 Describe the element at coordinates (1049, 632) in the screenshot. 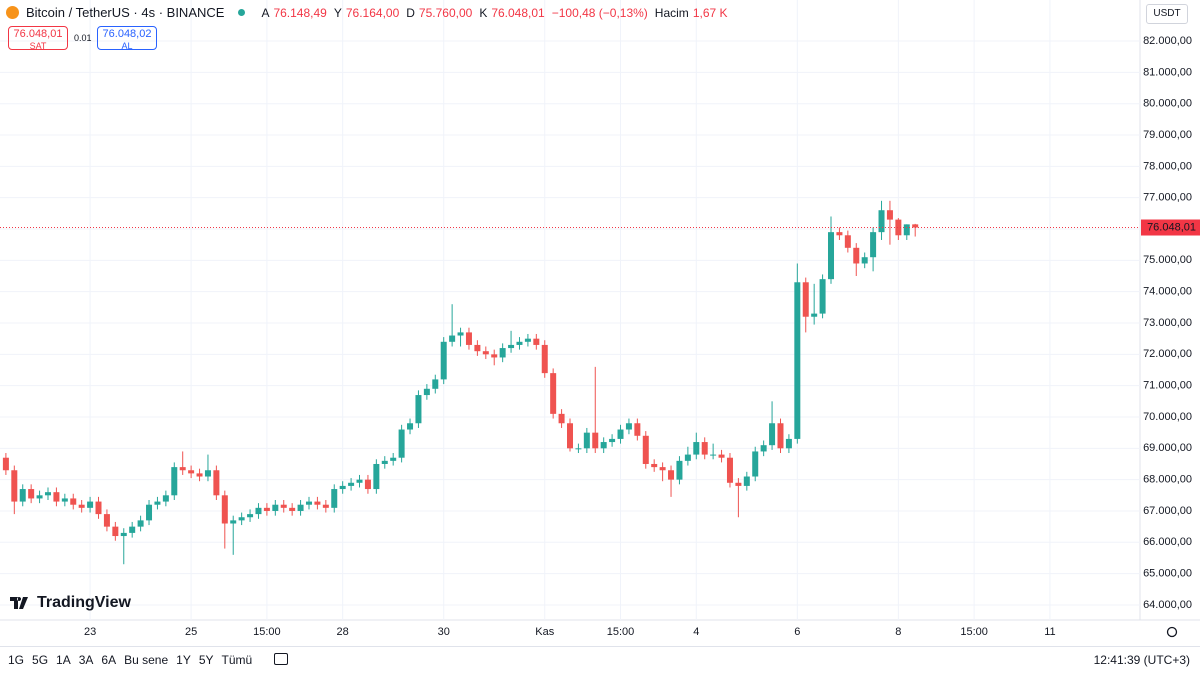

I see `x-tick-label: 11` at that location.